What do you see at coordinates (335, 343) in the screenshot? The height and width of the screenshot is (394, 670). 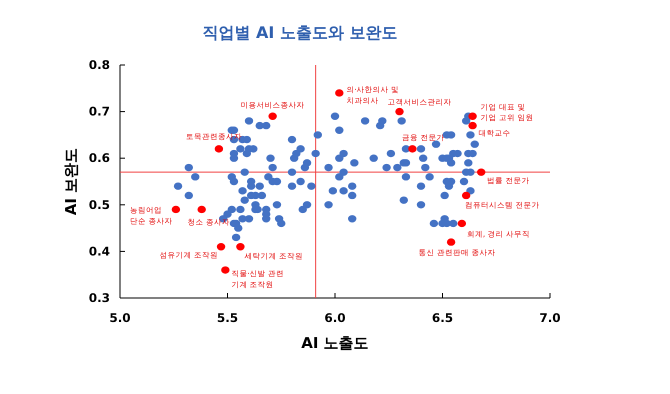 I see `x-axis-title: AI 노출도` at bounding box center [335, 343].